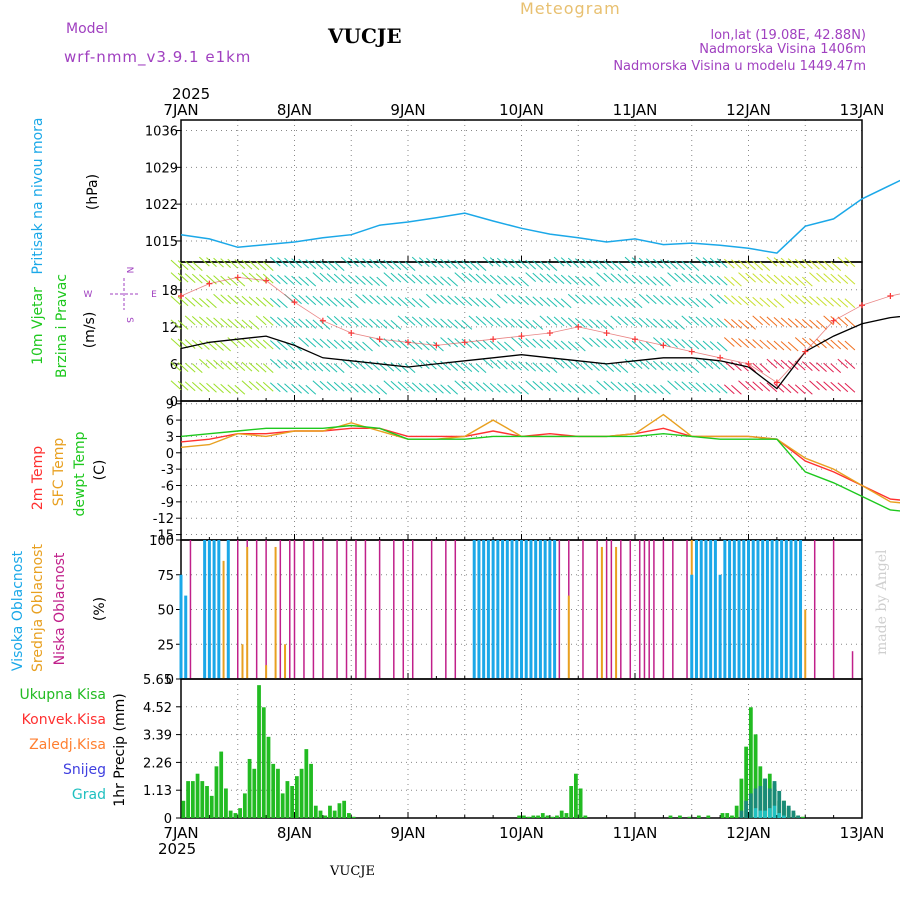  What do you see at coordinates (157, 736) in the screenshot?
I see `y-tick-label: 3.39` at bounding box center [157, 736].